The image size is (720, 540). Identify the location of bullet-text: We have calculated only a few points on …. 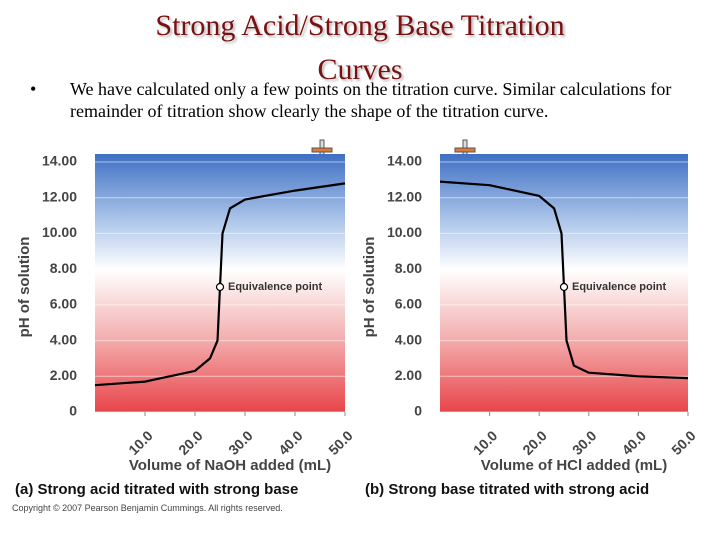
(371, 100).